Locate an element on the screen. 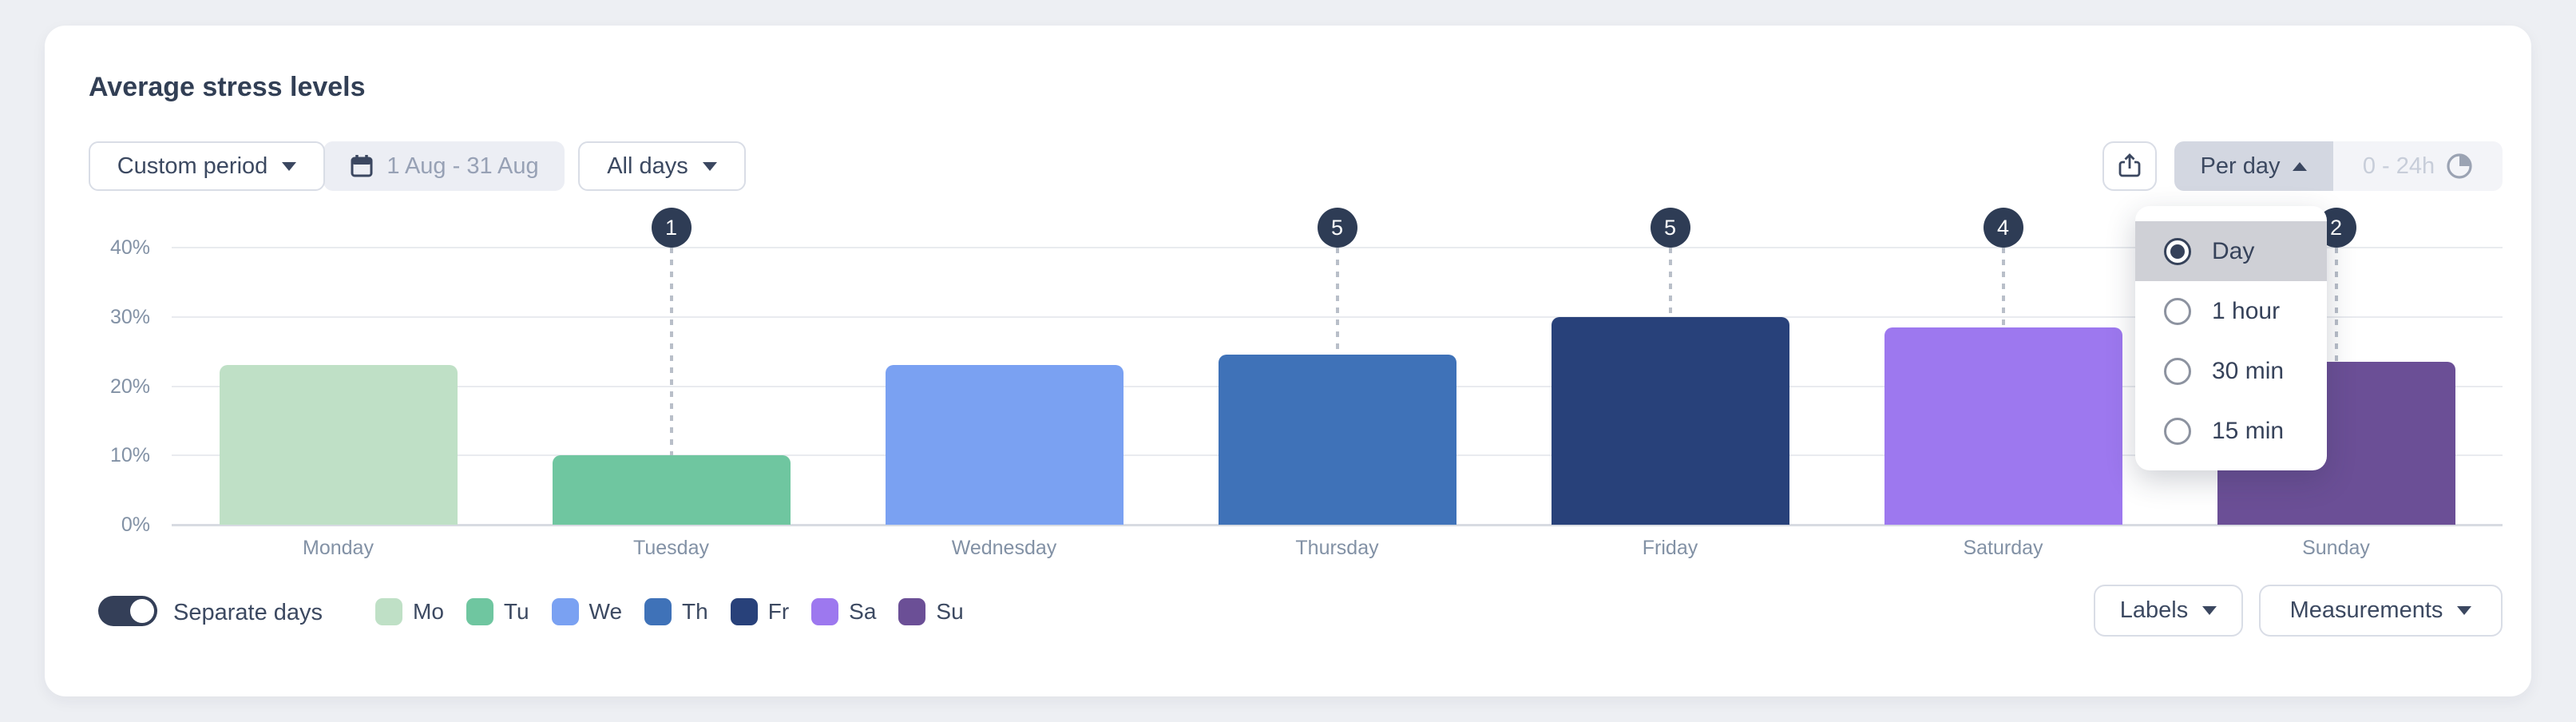 This screenshot has height=722, width=2576. legend-item-fr: Fr is located at coordinates (760, 611).